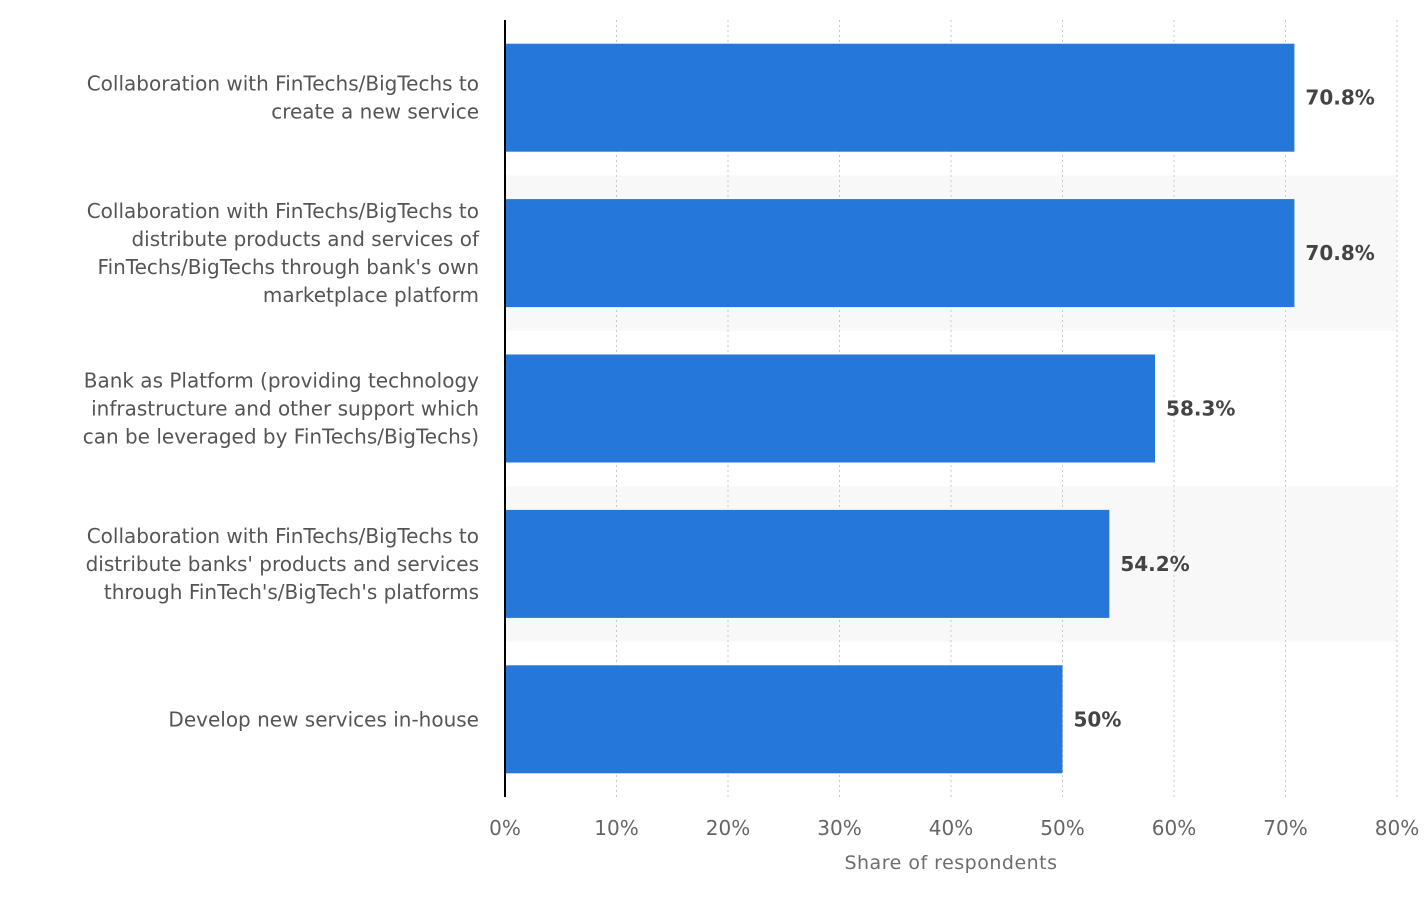  I want to click on x-tick-label: 70%, so click(1285, 828).